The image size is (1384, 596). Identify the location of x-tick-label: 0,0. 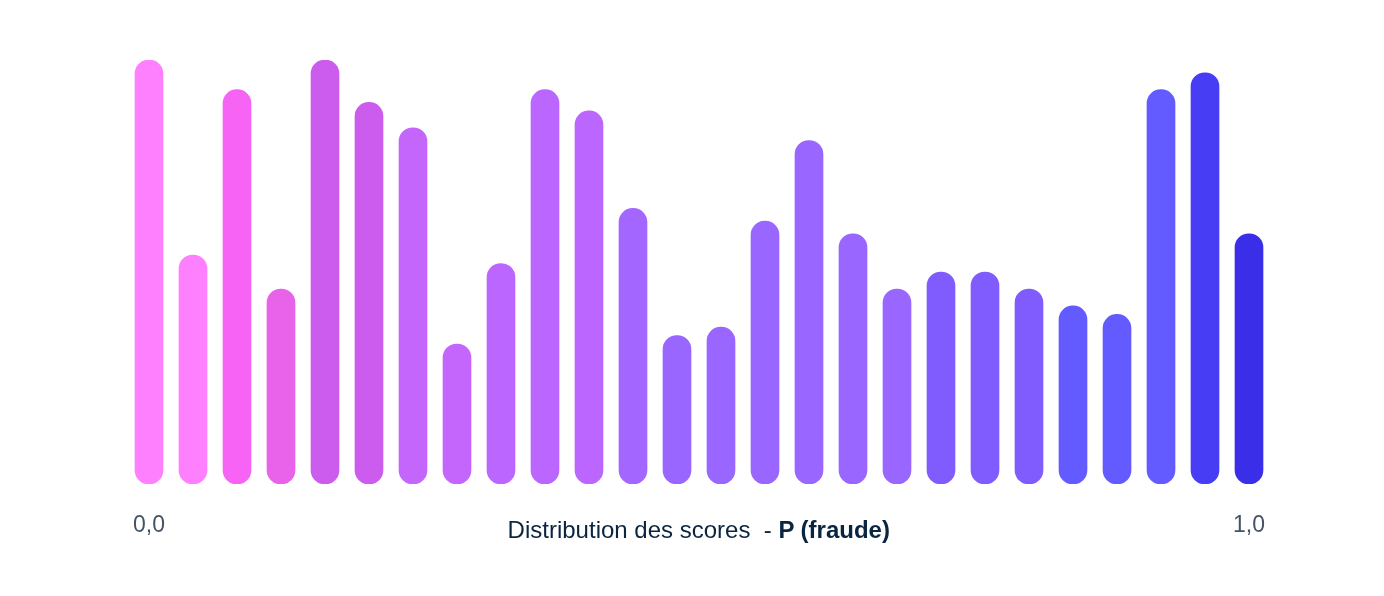
(149, 524).